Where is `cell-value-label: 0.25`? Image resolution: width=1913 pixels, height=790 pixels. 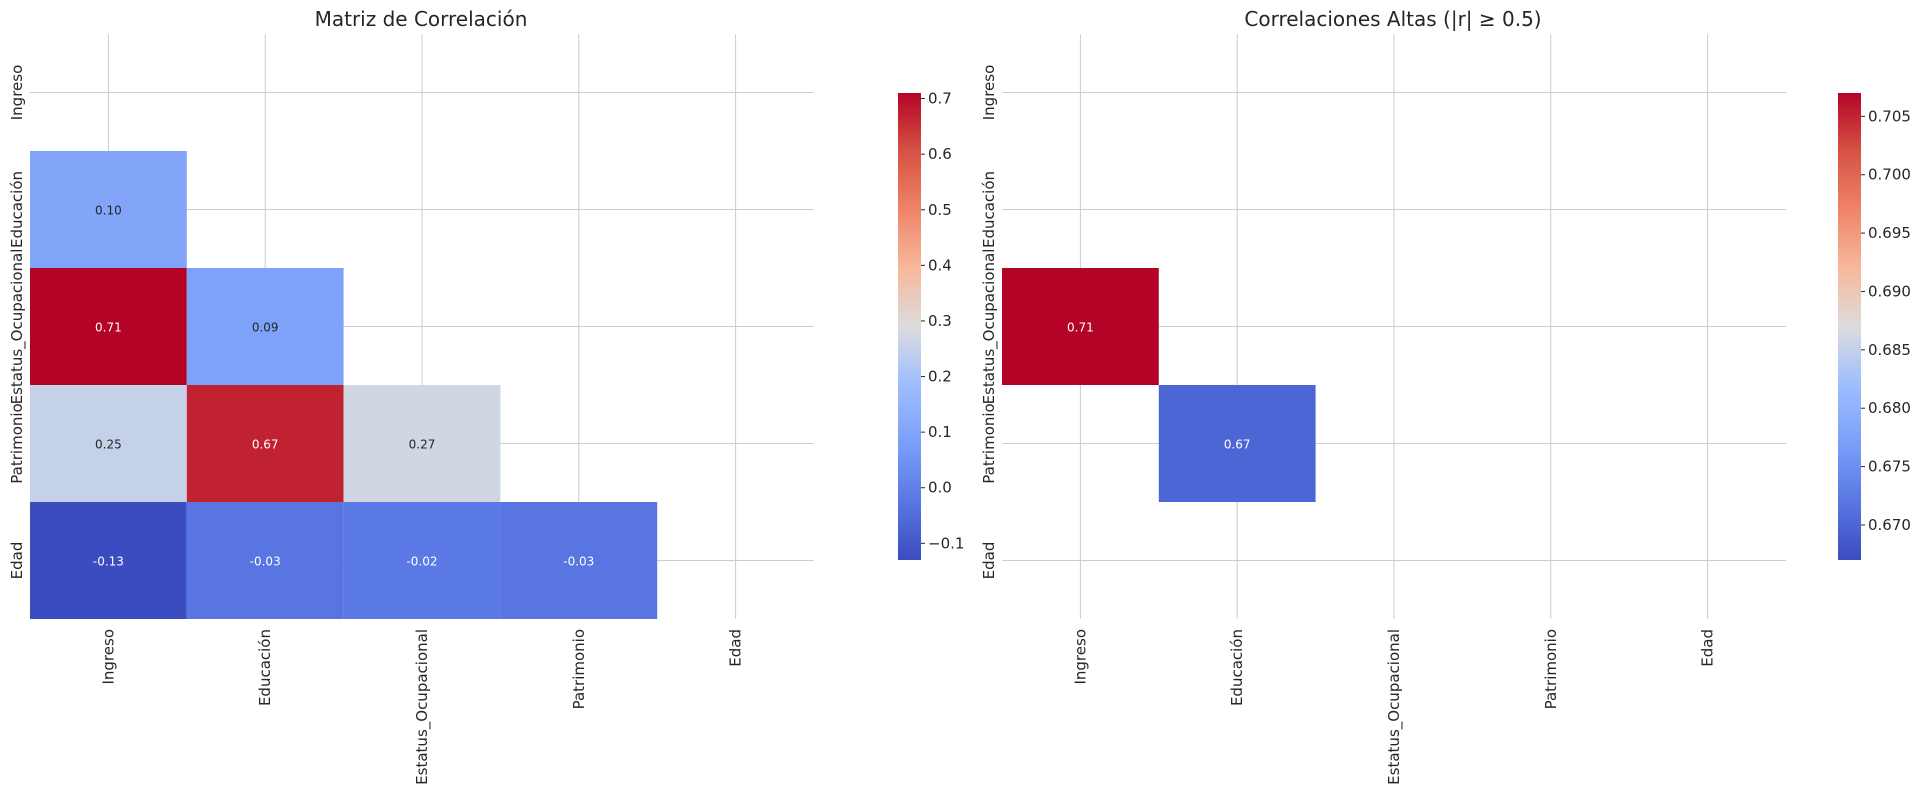
cell-value-label: 0.25 is located at coordinates (108, 445).